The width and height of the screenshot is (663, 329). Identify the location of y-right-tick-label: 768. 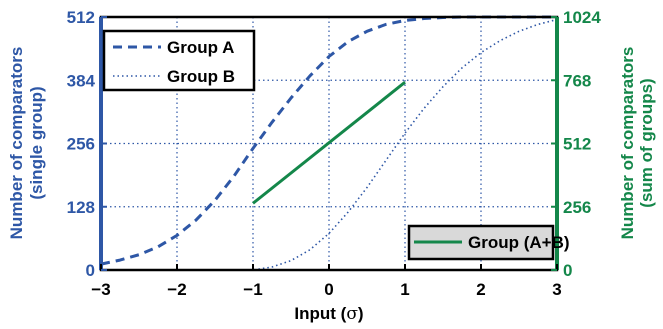
(577, 80).